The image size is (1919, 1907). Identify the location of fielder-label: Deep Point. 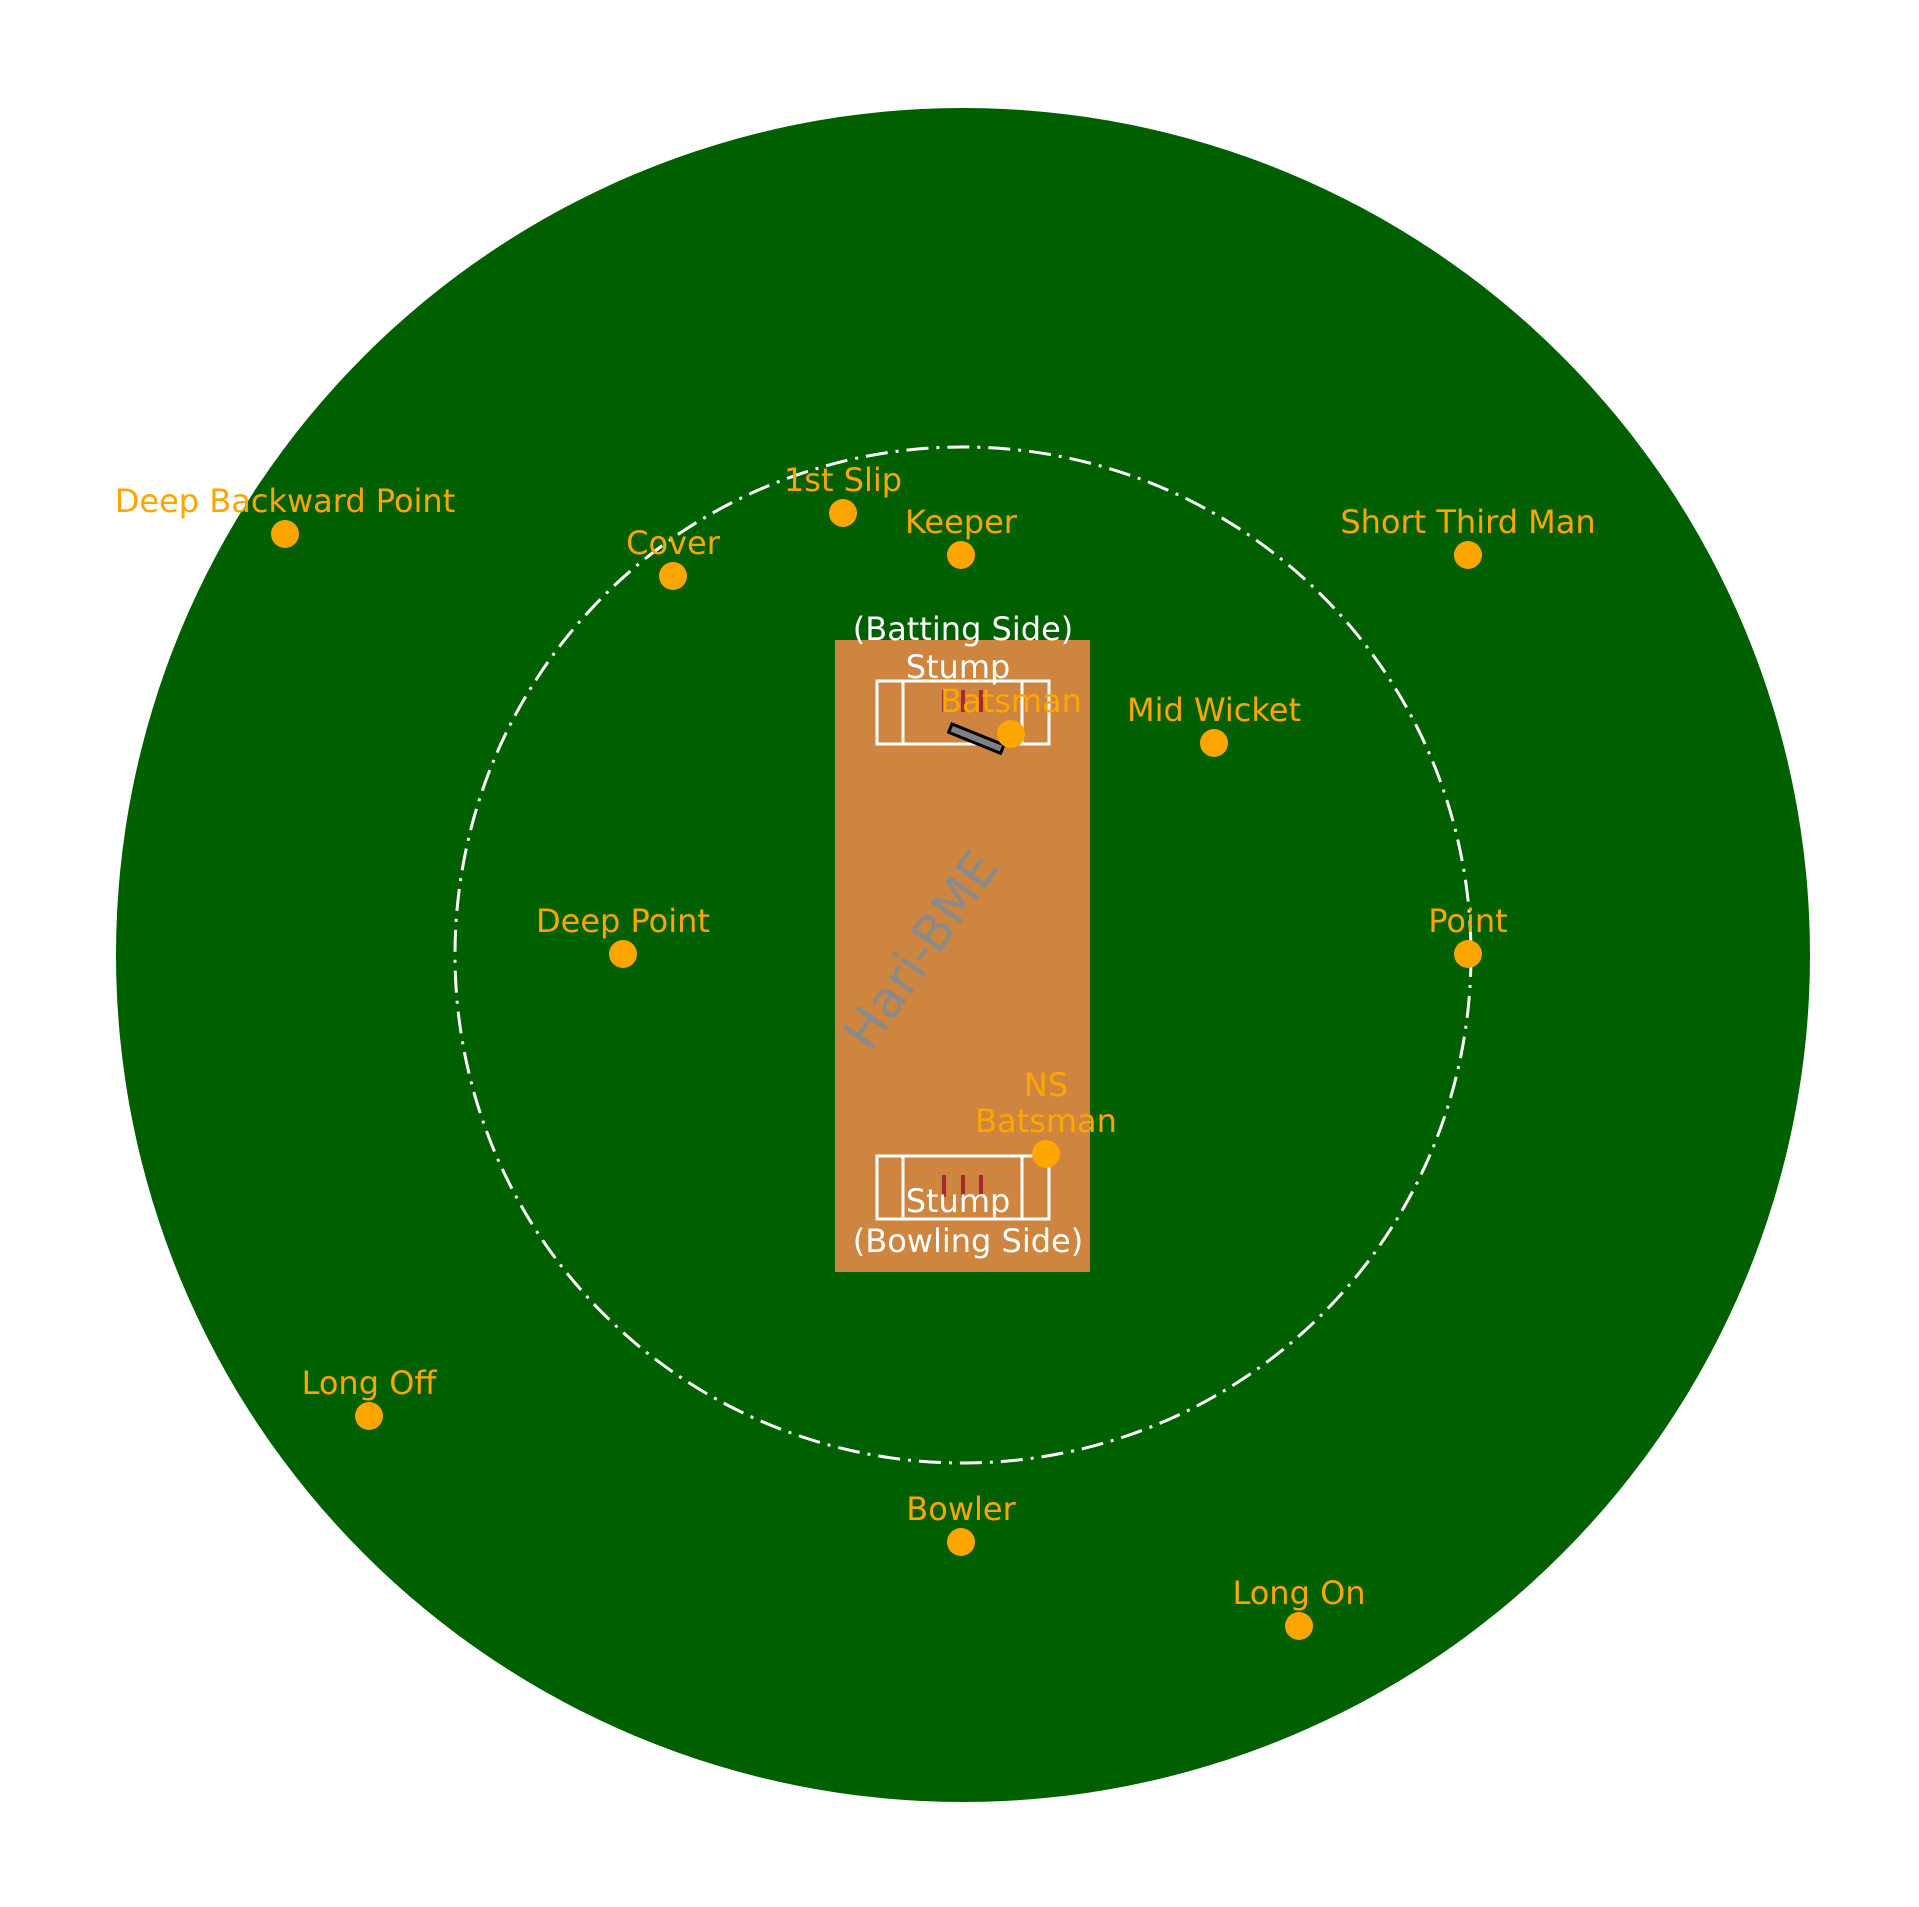
(623, 921).